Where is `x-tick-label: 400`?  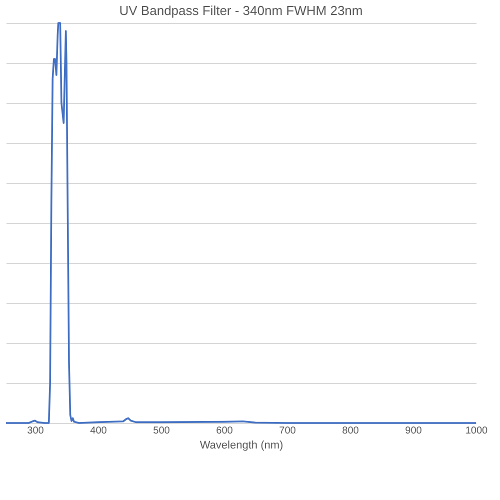 x-tick-label: 400 is located at coordinates (99, 431).